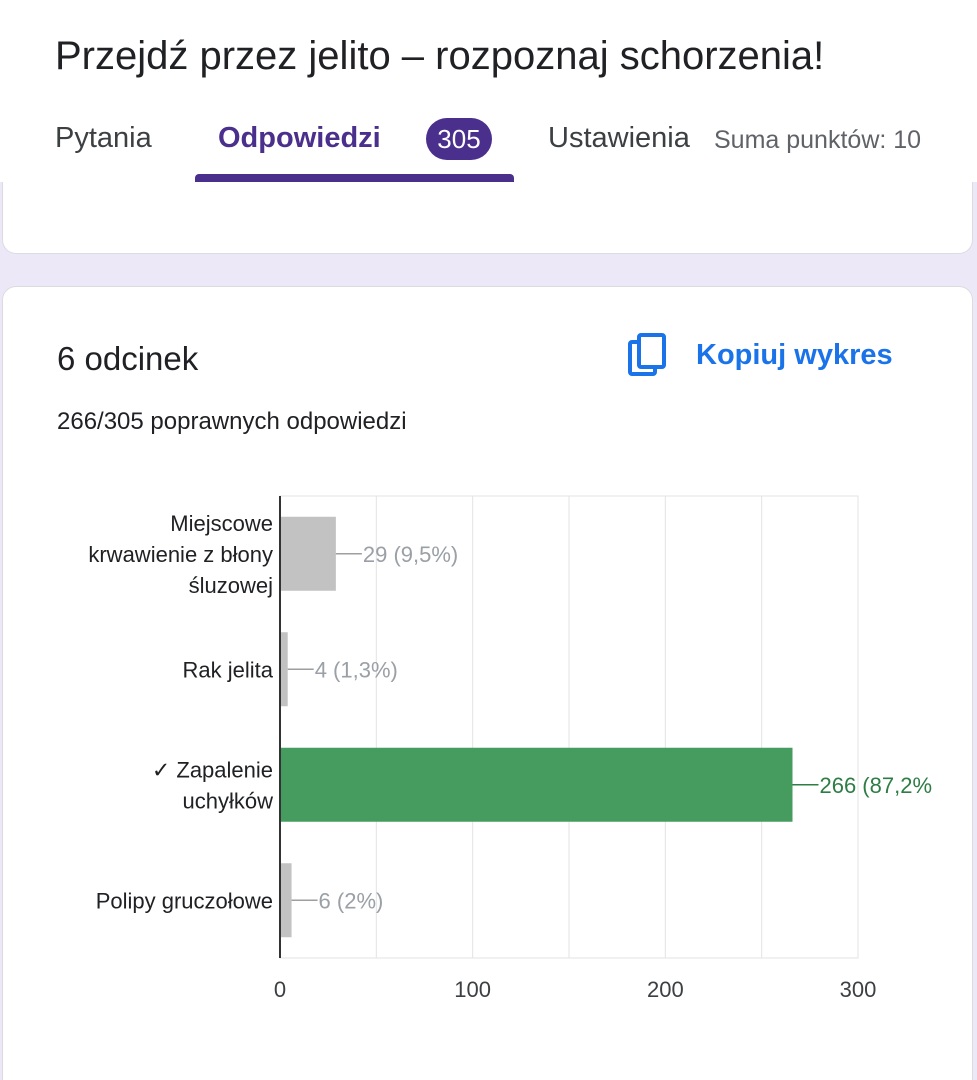 Image resolution: width=977 pixels, height=1080 pixels. I want to click on tab-questions: Pytania, so click(103, 138).